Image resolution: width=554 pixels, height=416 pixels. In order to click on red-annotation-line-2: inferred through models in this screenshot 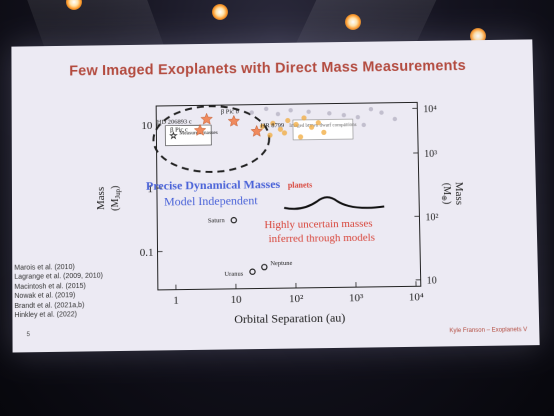, I will do `click(322, 239)`.